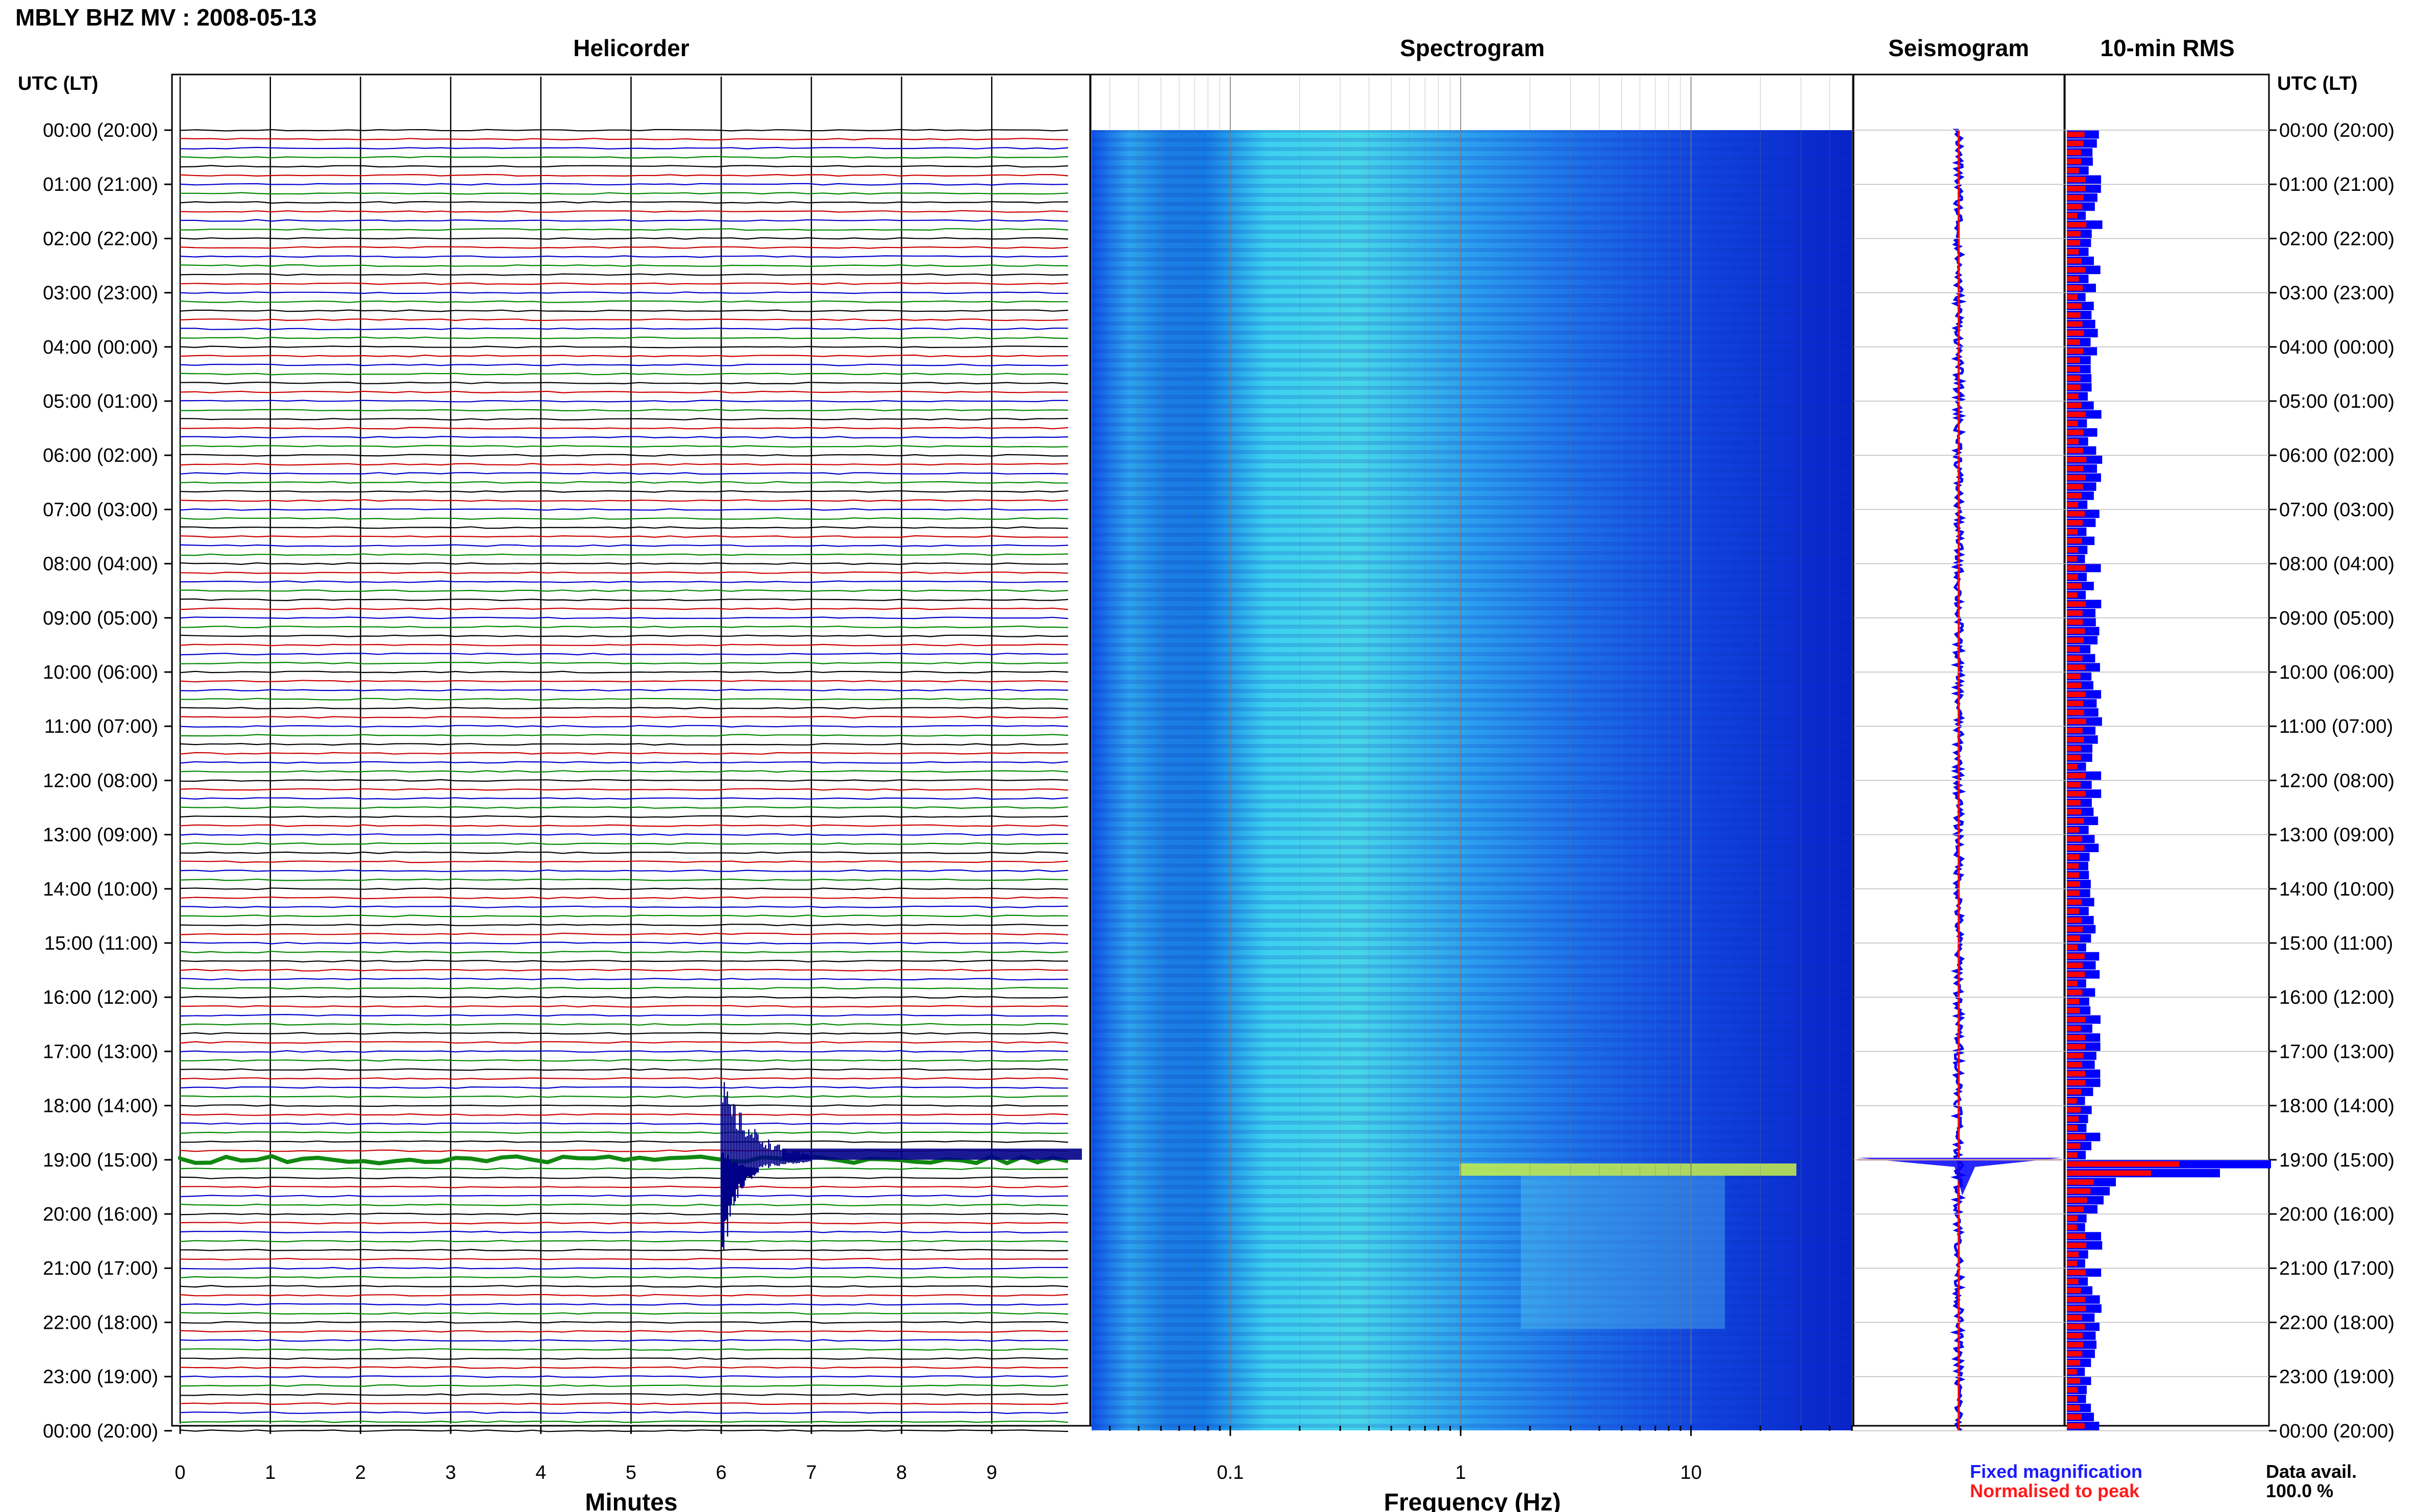  What do you see at coordinates (1460, 1472) in the screenshot?
I see `frequency-tick-label: 1` at bounding box center [1460, 1472].